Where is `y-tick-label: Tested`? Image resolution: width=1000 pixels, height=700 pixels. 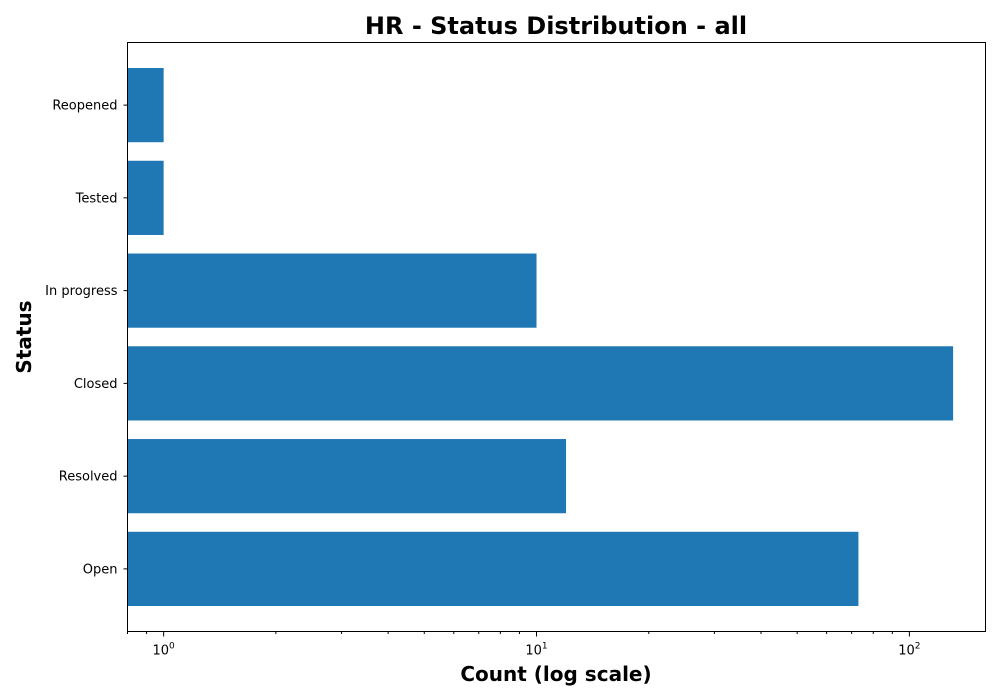 y-tick-label: Tested is located at coordinates (96, 198).